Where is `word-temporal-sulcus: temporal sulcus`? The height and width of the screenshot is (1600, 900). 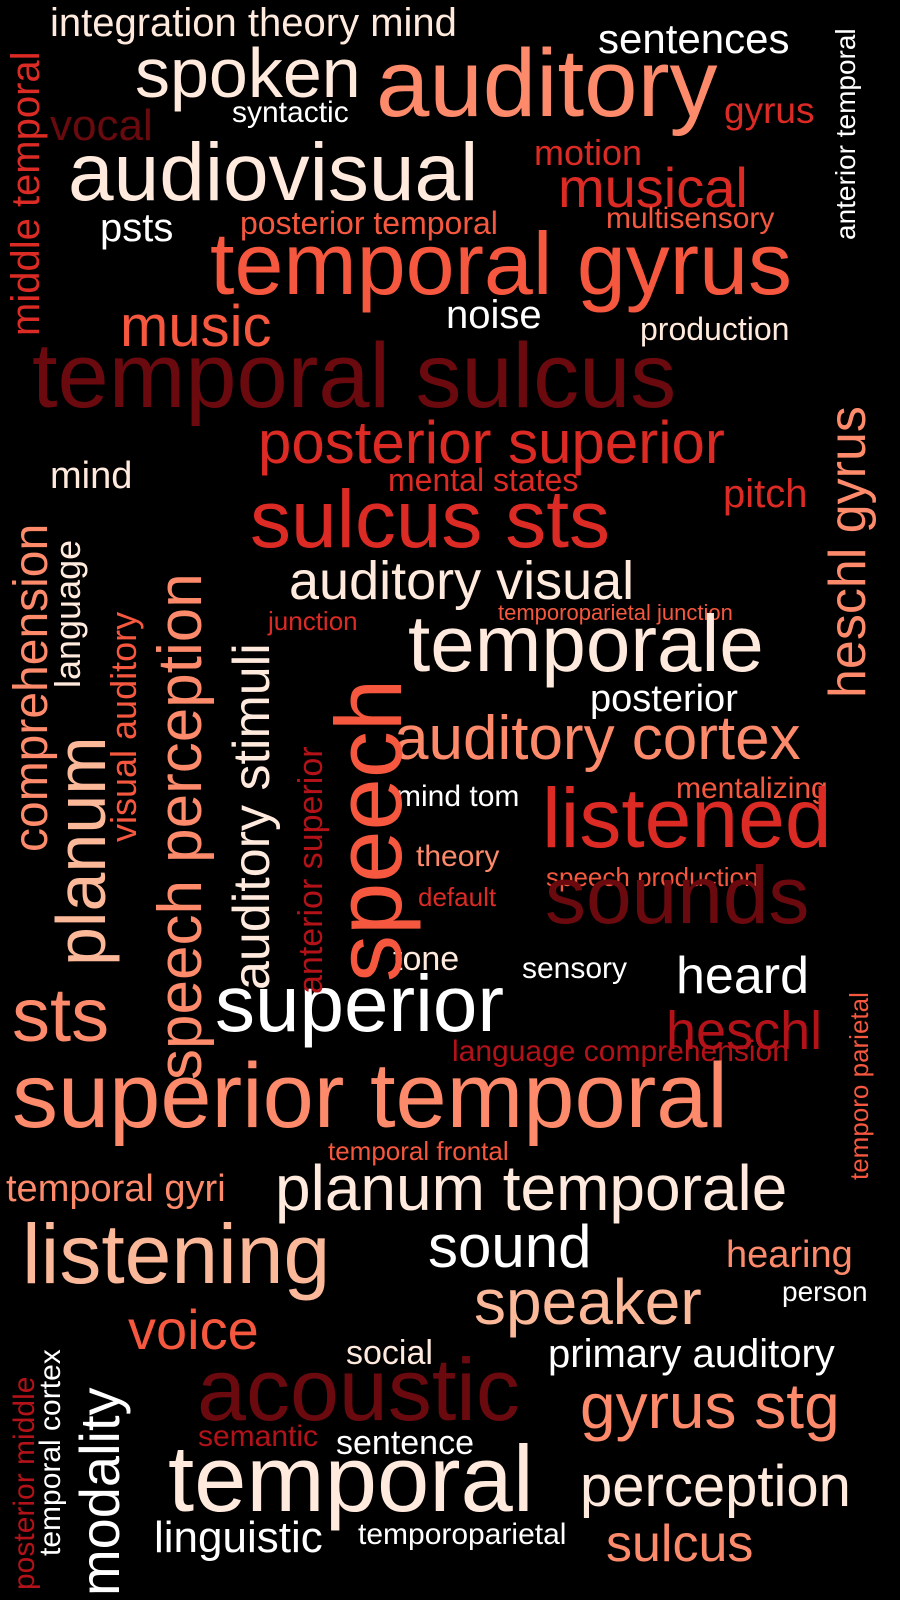
word-temporal-sulcus: temporal sulcus is located at coordinates (354, 376).